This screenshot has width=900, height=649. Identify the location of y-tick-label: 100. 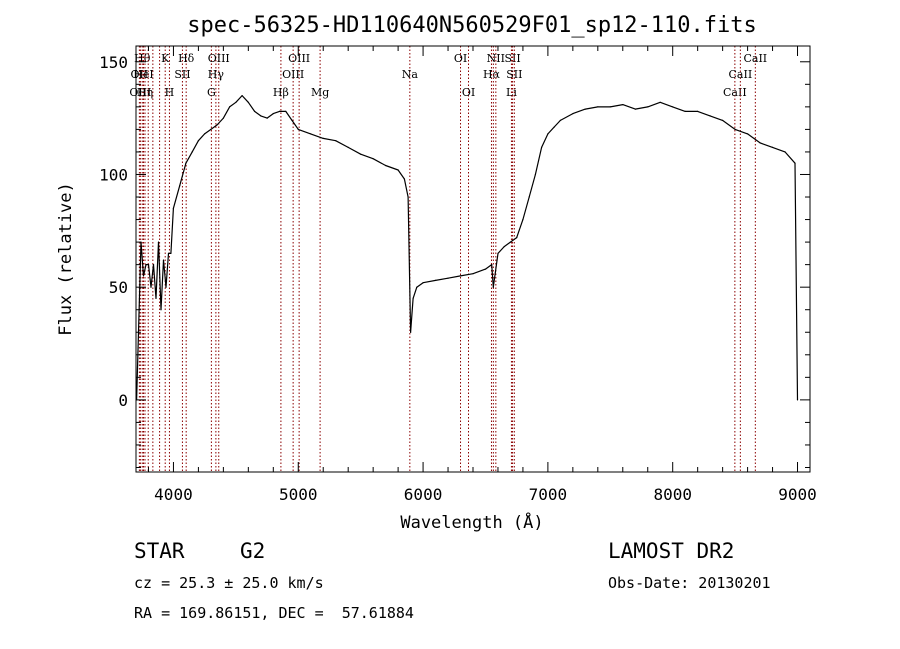
(113, 174).